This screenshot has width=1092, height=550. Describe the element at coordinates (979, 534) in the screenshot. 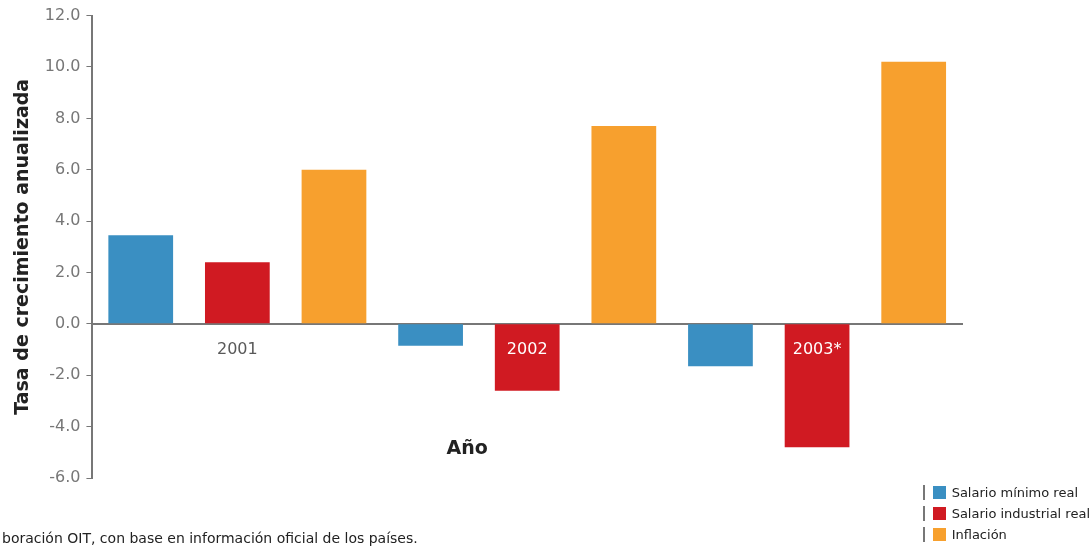

I see `legend-label: Inflación` at that location.